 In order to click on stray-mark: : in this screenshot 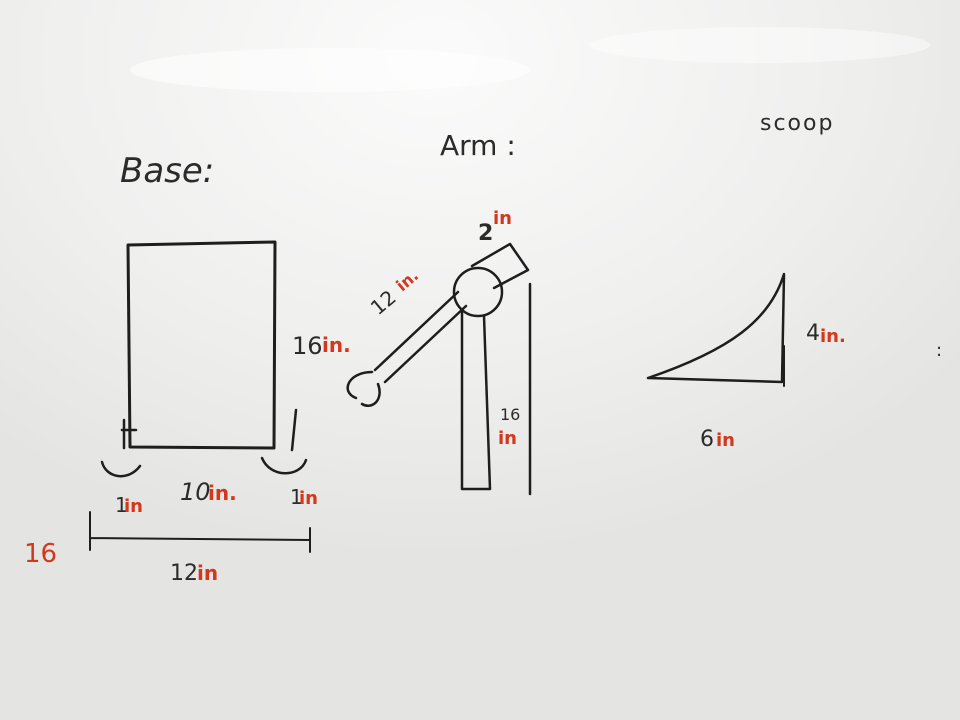, I will do `click(939, 350)`.